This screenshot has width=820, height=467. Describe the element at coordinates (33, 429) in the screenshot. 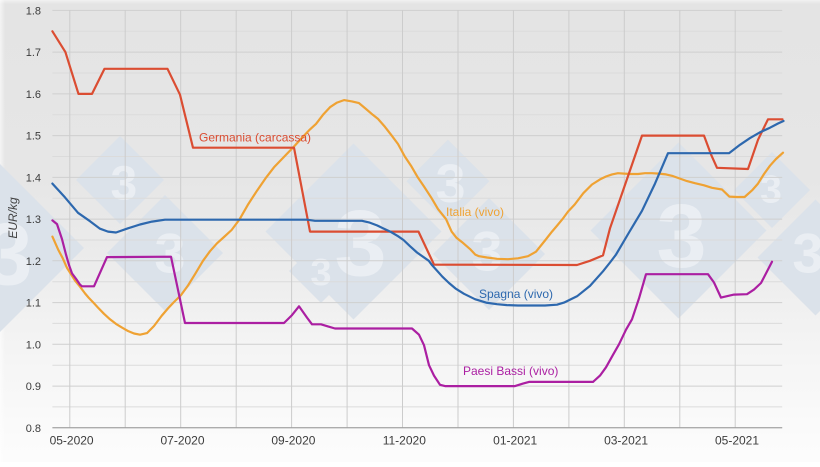

I see `svg-text: 0.8` at that location.